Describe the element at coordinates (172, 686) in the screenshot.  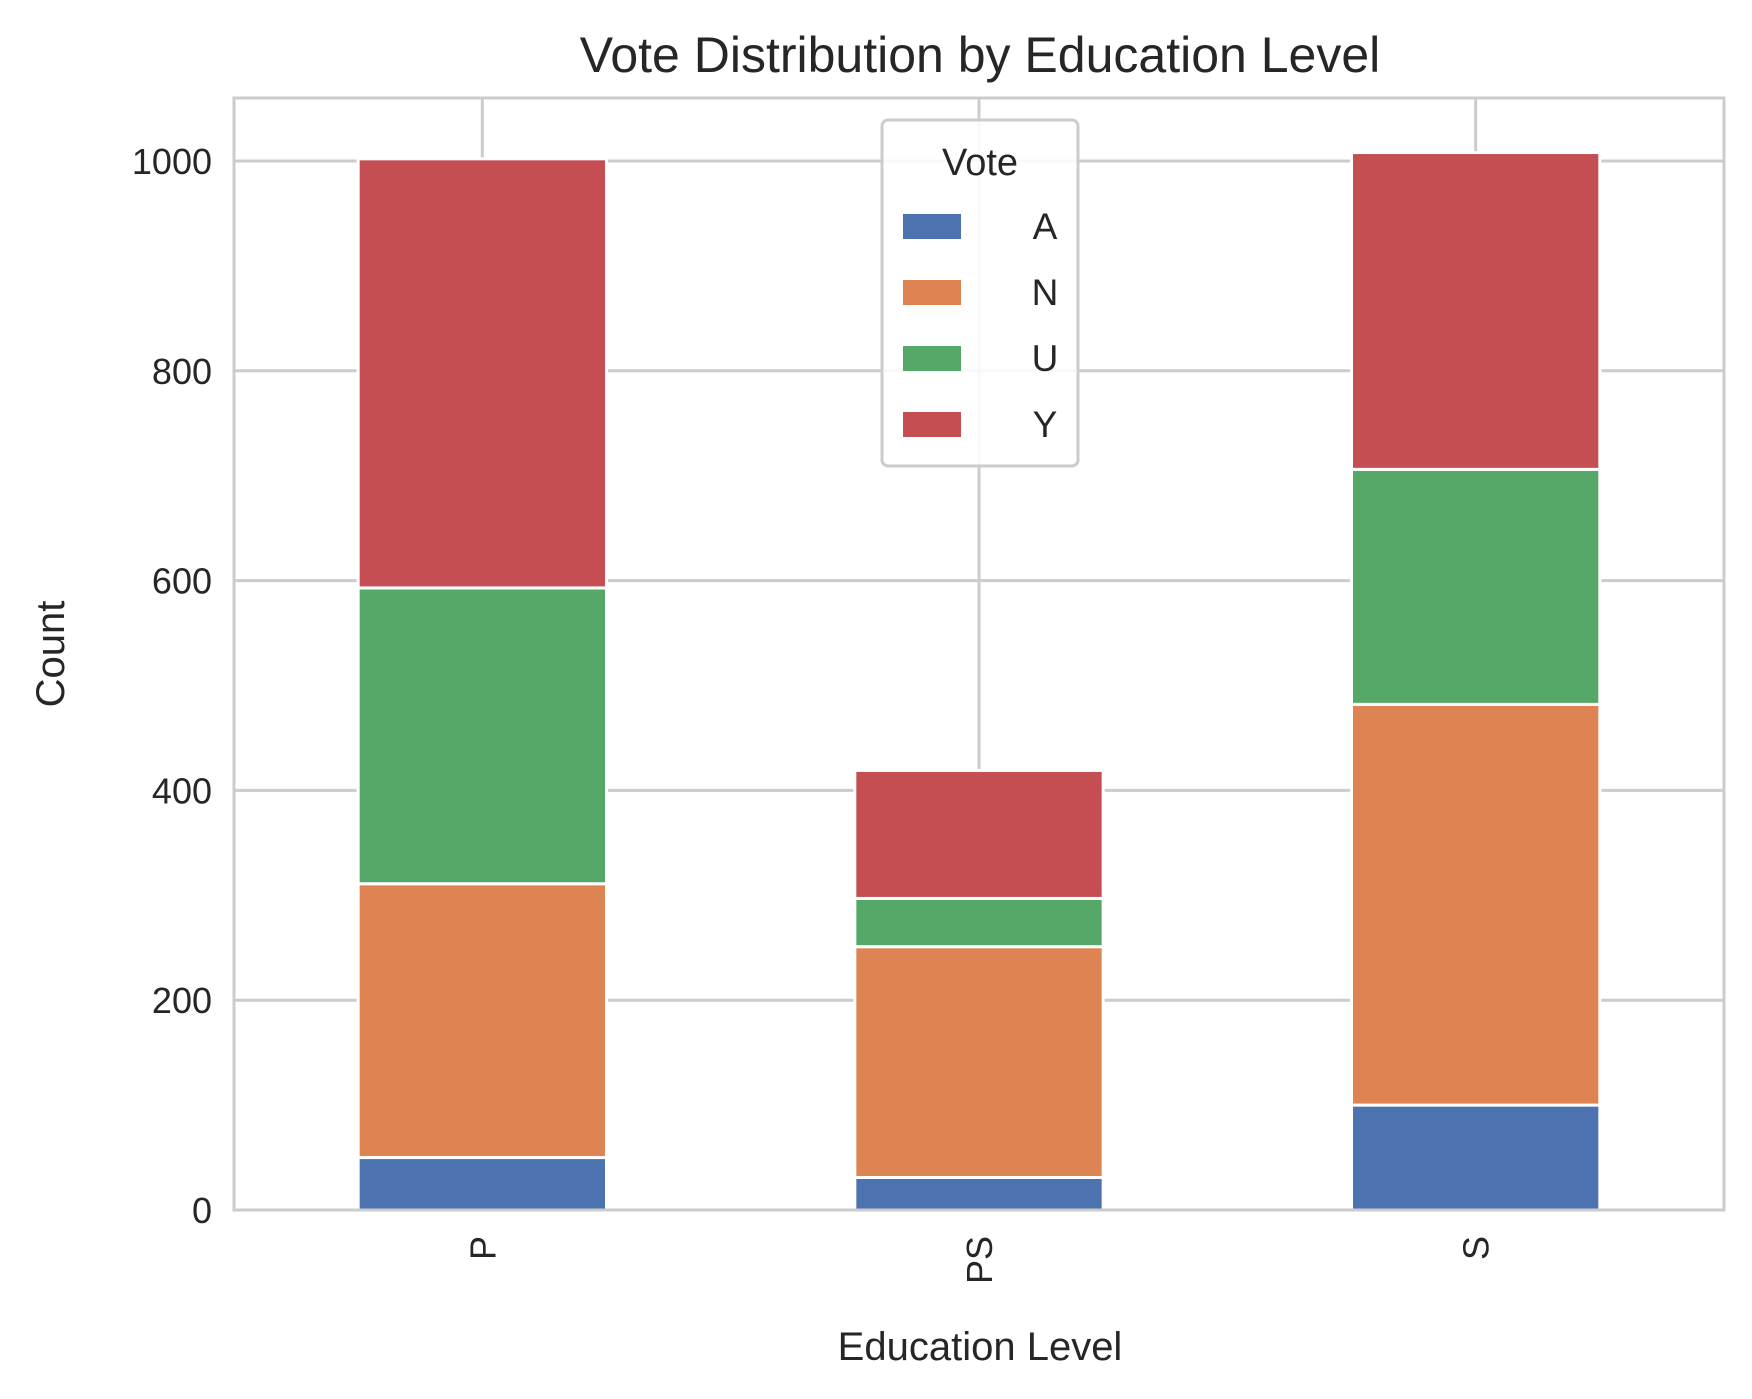
I see `y-tick-labels: 0 200 400 600 800 1000` at that location.